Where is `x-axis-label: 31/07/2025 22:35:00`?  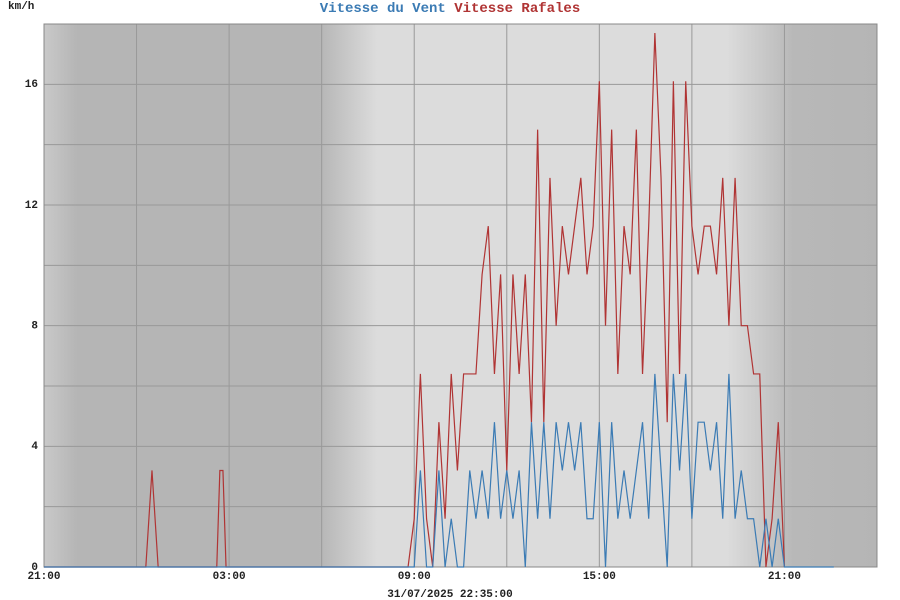 x-axis-label: 31/07/2025 22:35:00 is located at coordinates (449, 594).